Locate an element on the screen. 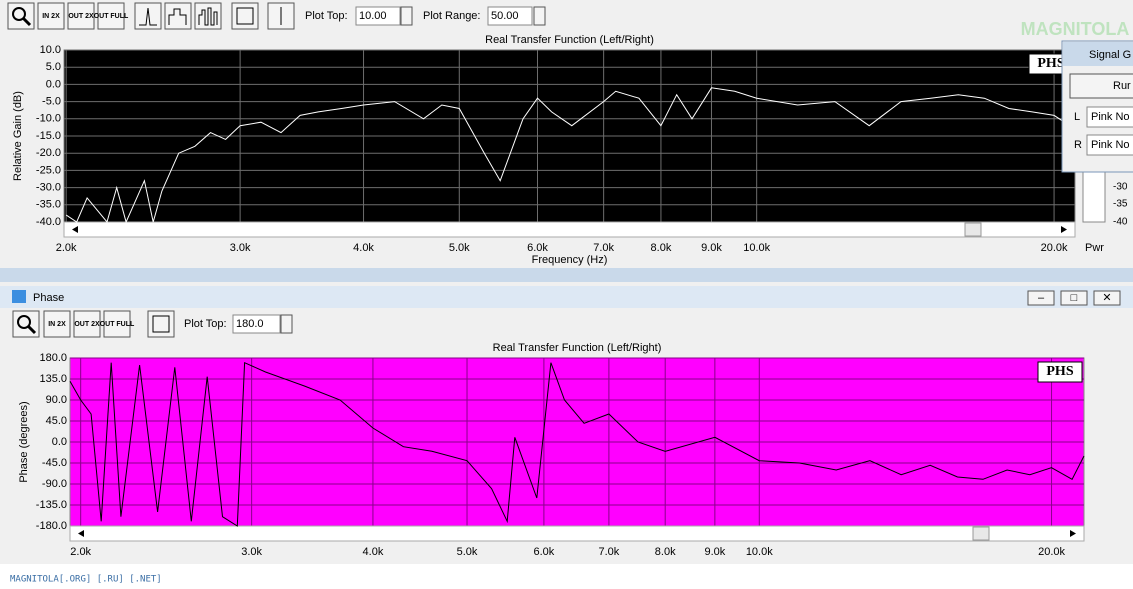 The width and height of the screenshot is (1133, 589). y-tick-label: 135.0 is located at coordinates (53, 379).